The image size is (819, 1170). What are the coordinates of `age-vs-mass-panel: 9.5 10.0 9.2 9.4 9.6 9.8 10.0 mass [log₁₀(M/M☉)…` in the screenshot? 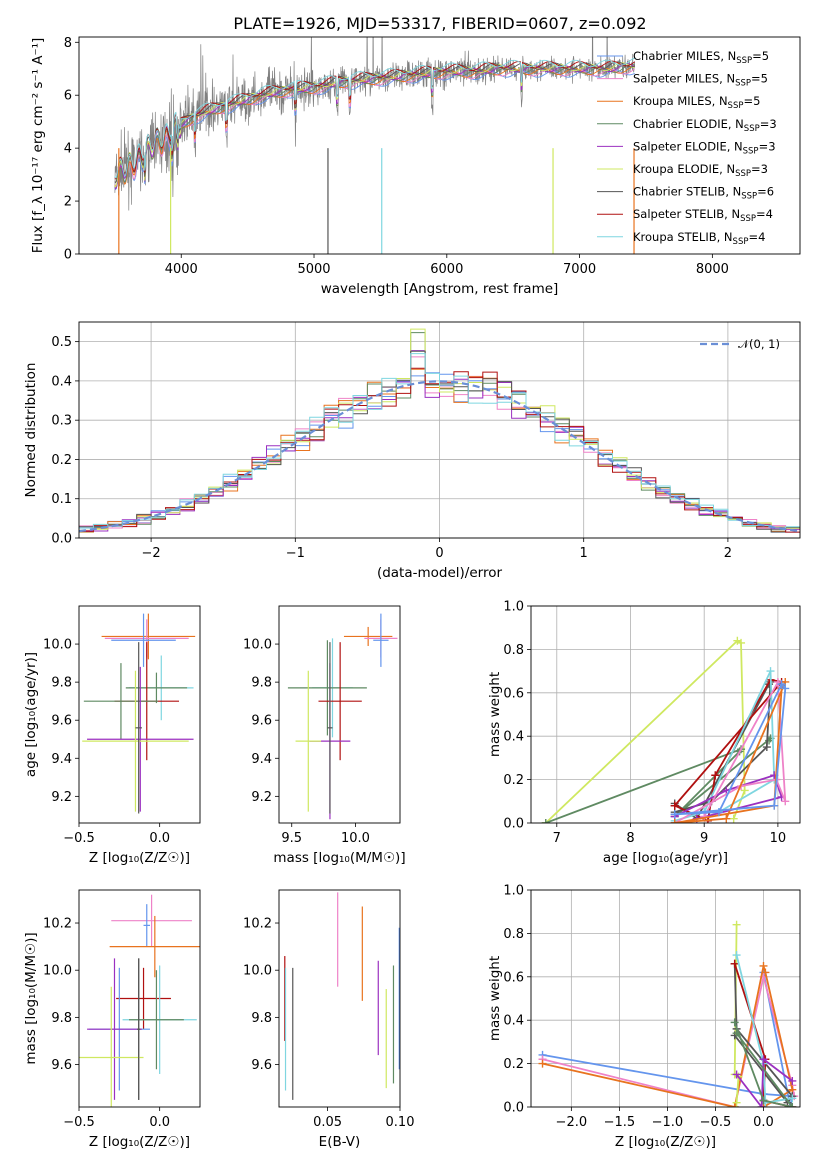 It's located at (324, 735).